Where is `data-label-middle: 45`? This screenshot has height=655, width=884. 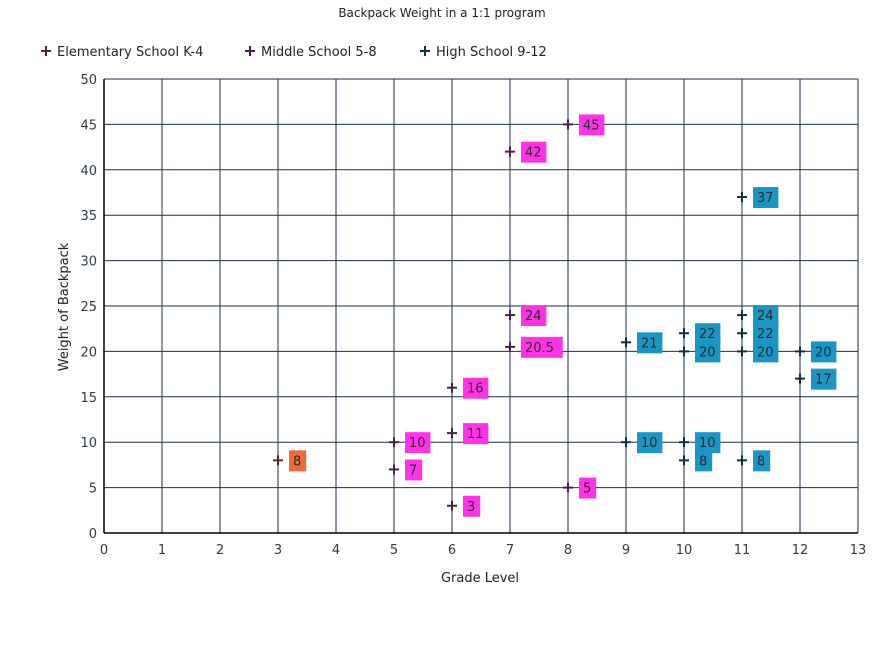 data-label-middle: 45 is located at coordinates (591, 125).